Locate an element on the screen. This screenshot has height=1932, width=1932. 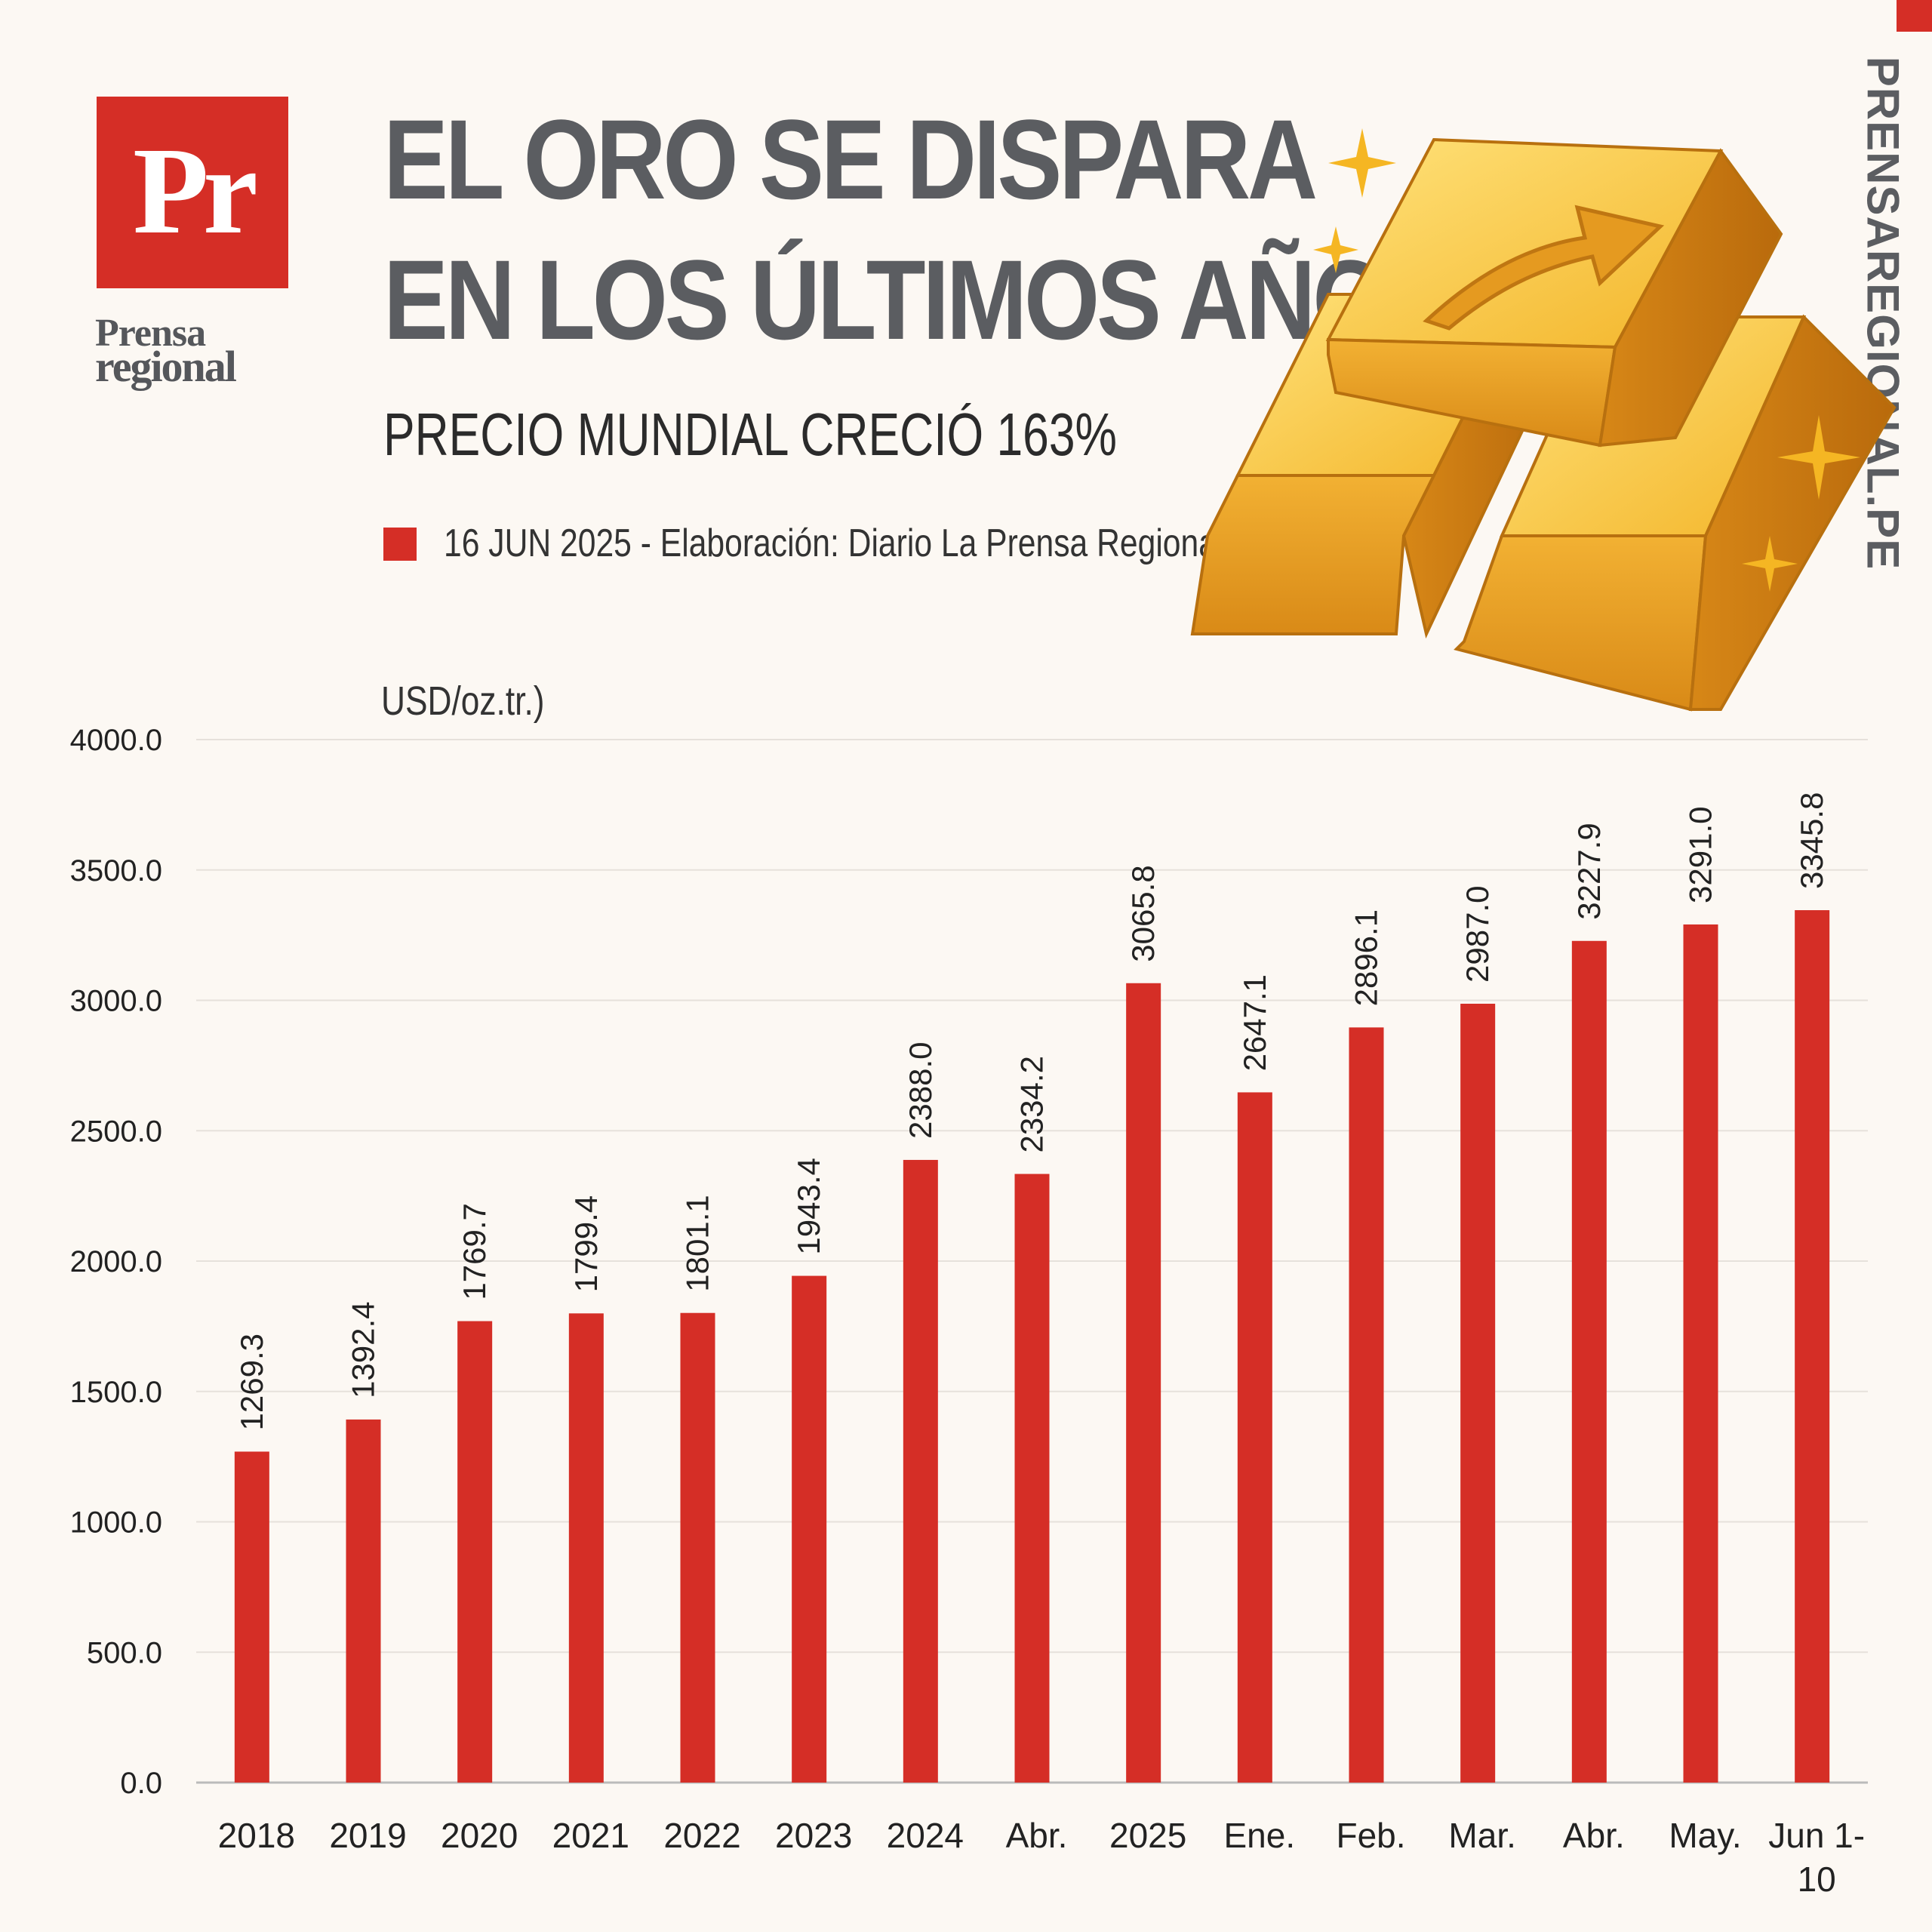
x-tick-label: 2018 is located at coordinates (256, 1835).